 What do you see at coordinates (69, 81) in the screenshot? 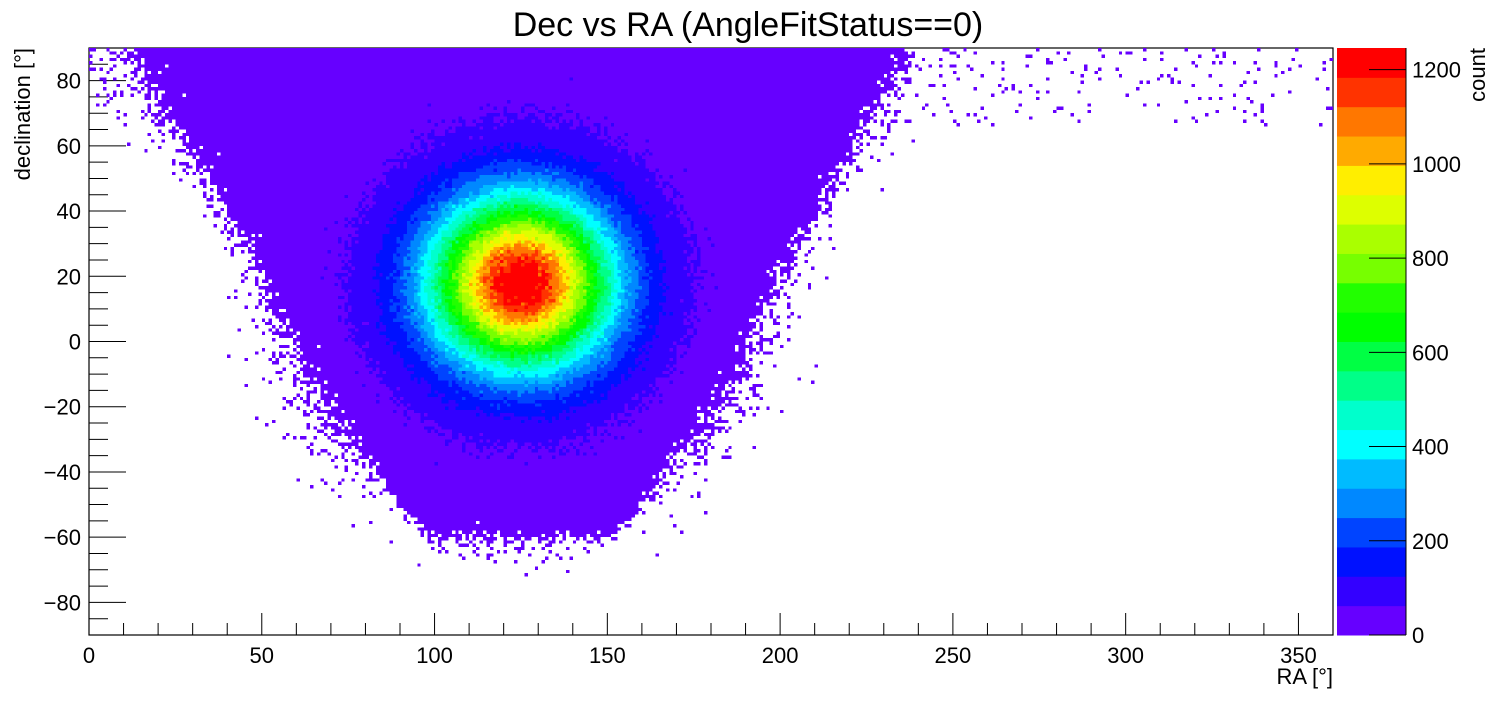
I see `y-tick-label: 80` at bounding box center [69, 81].